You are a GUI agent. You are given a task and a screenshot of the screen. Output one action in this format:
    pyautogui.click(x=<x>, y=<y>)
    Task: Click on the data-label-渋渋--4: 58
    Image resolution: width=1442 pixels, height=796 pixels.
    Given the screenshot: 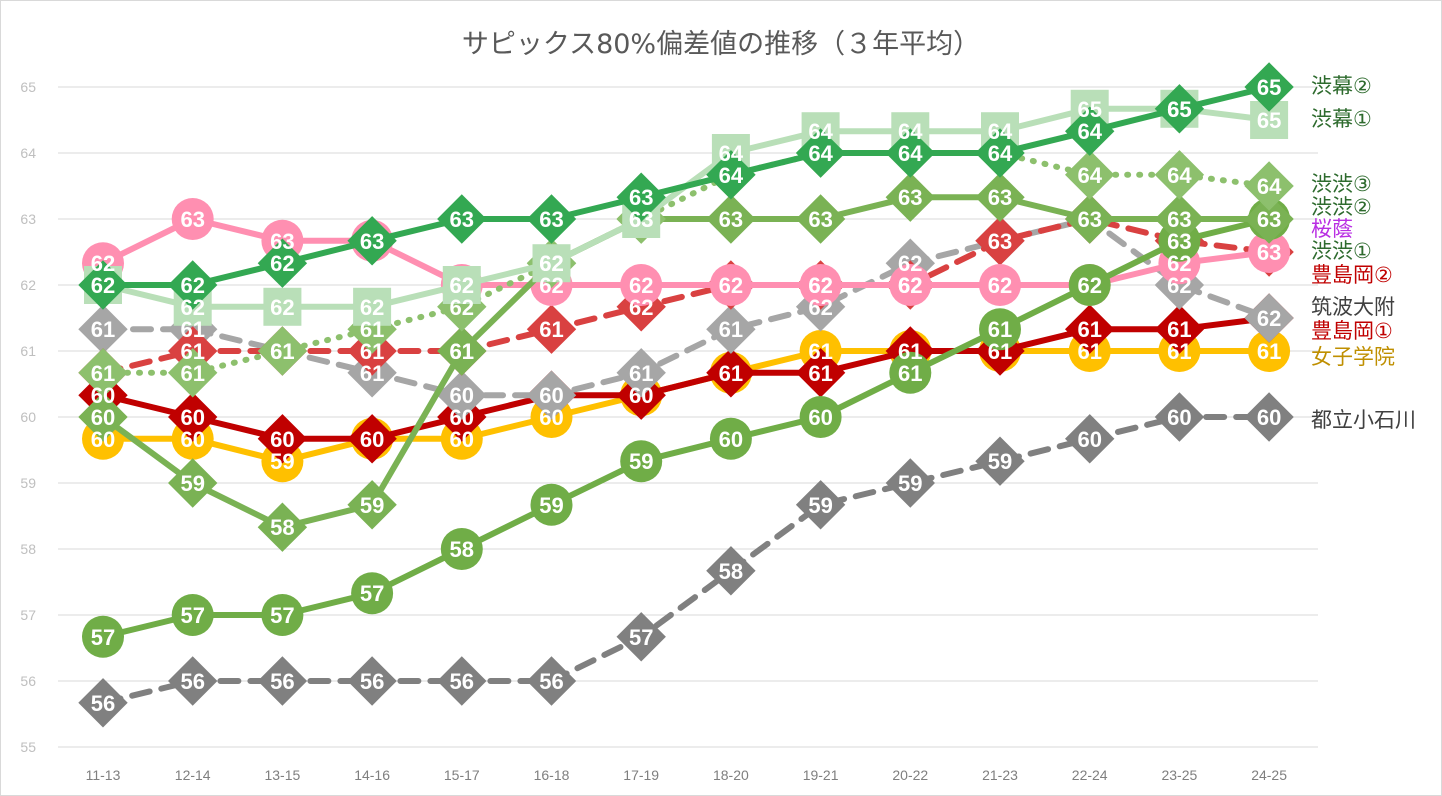 What is the action you would take?
    pyautogui.click(x=462, y=549)
    